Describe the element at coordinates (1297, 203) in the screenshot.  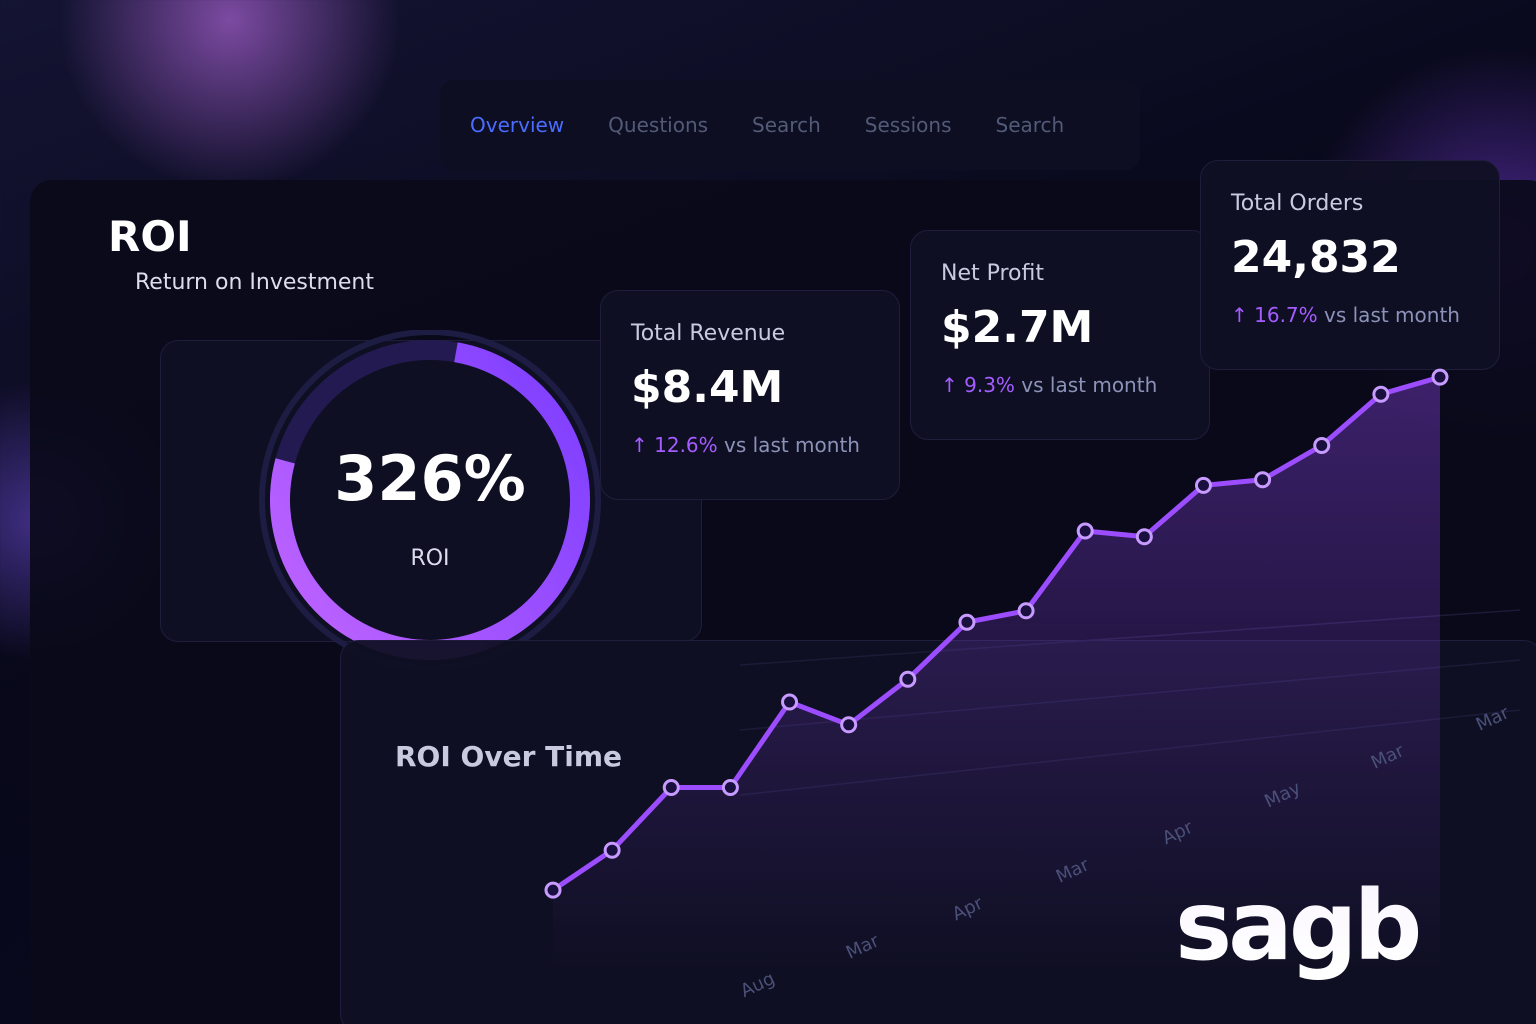
I see `stat-label: Total Orders` at that location.